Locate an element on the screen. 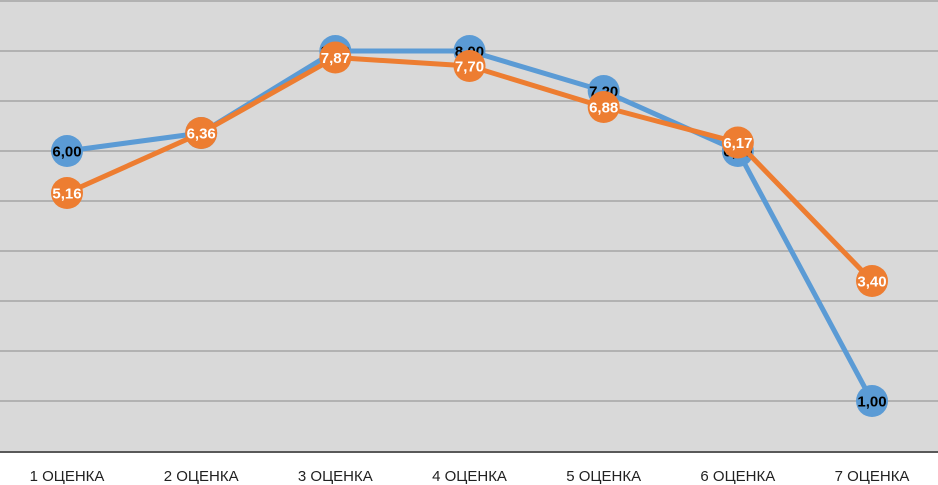 The image size is (938, 485). x-tick-label: 1 ОЦЕНКА is located at coordinates (67, 476).